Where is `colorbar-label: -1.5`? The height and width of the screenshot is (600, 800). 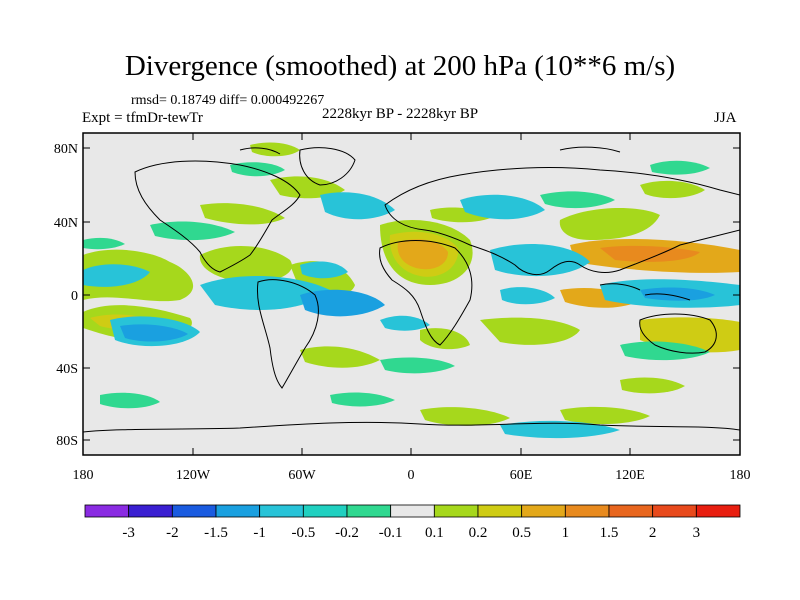 colorbar-label: -1.5 is located at coordinates (216, 533).